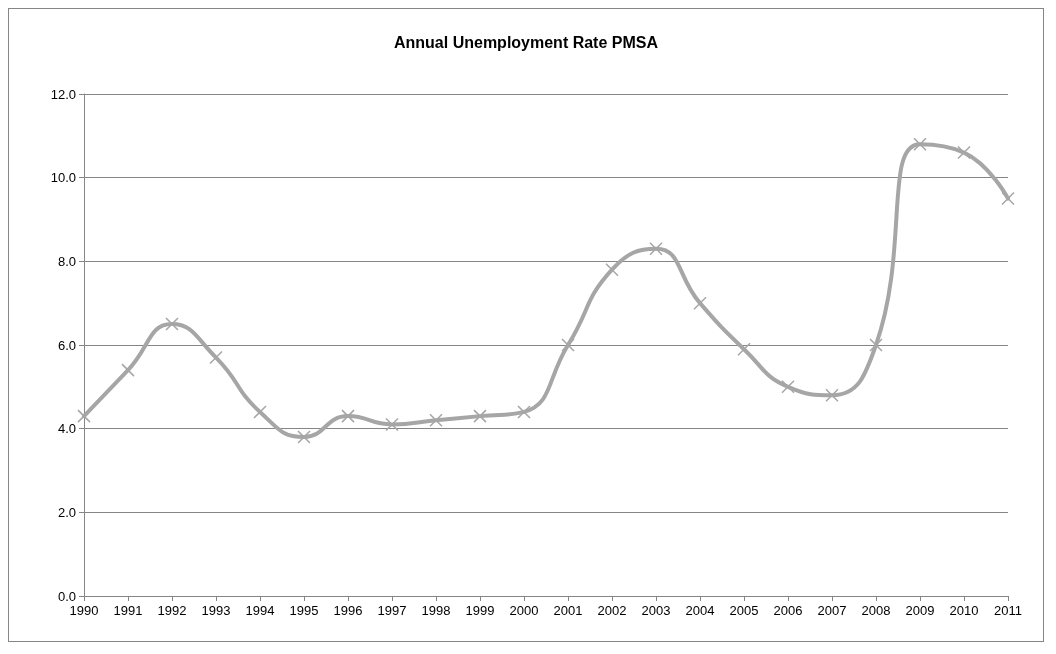  I want to click on y-tick-label: 12.0, so click(63, 94).